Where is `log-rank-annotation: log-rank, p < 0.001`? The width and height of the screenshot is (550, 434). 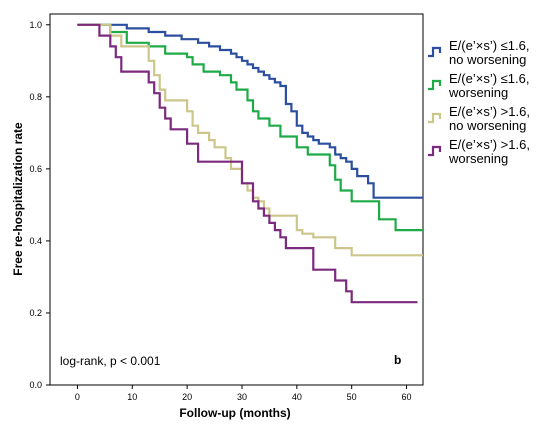
log-rank-annotation: log-rank, p < 0.001 is located at coordinates (110, 361).